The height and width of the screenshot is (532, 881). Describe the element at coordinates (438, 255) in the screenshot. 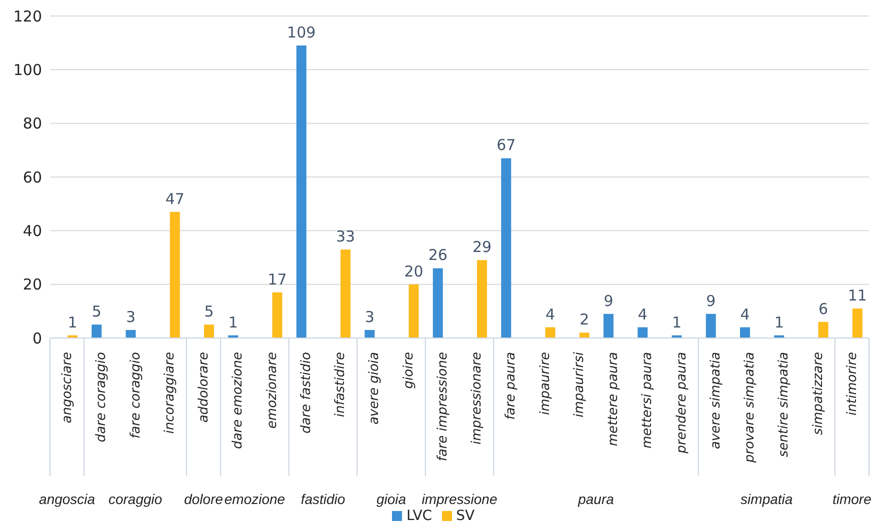

I see `data-label: 26` at that location.